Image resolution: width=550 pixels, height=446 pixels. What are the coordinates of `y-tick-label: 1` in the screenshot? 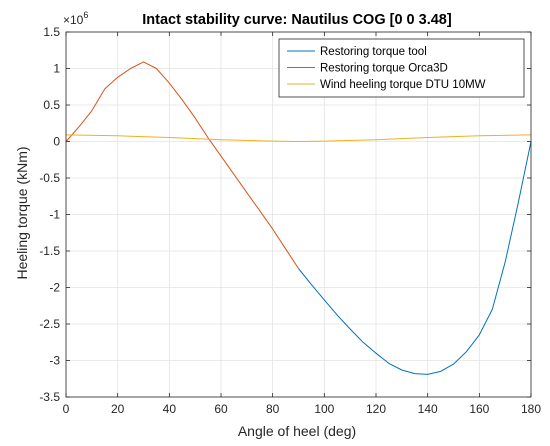 It's located at (56, 69).